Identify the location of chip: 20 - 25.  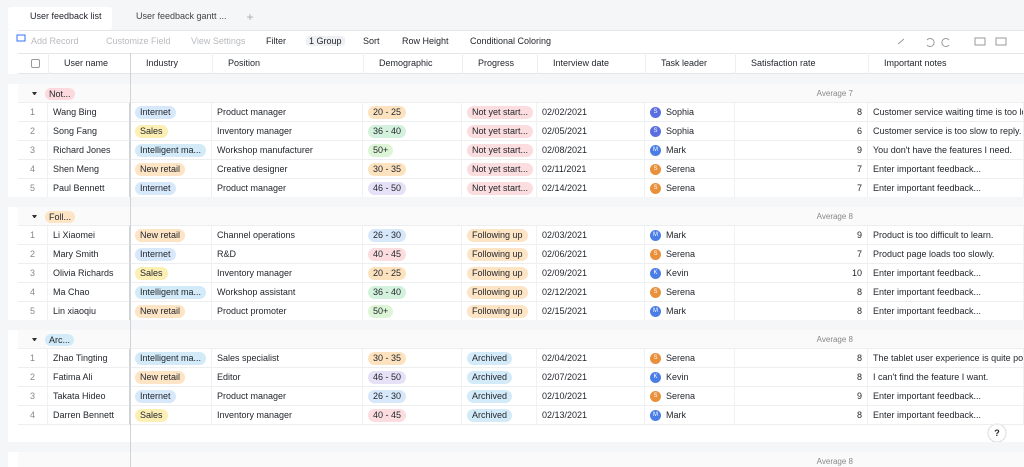
(387, 113).